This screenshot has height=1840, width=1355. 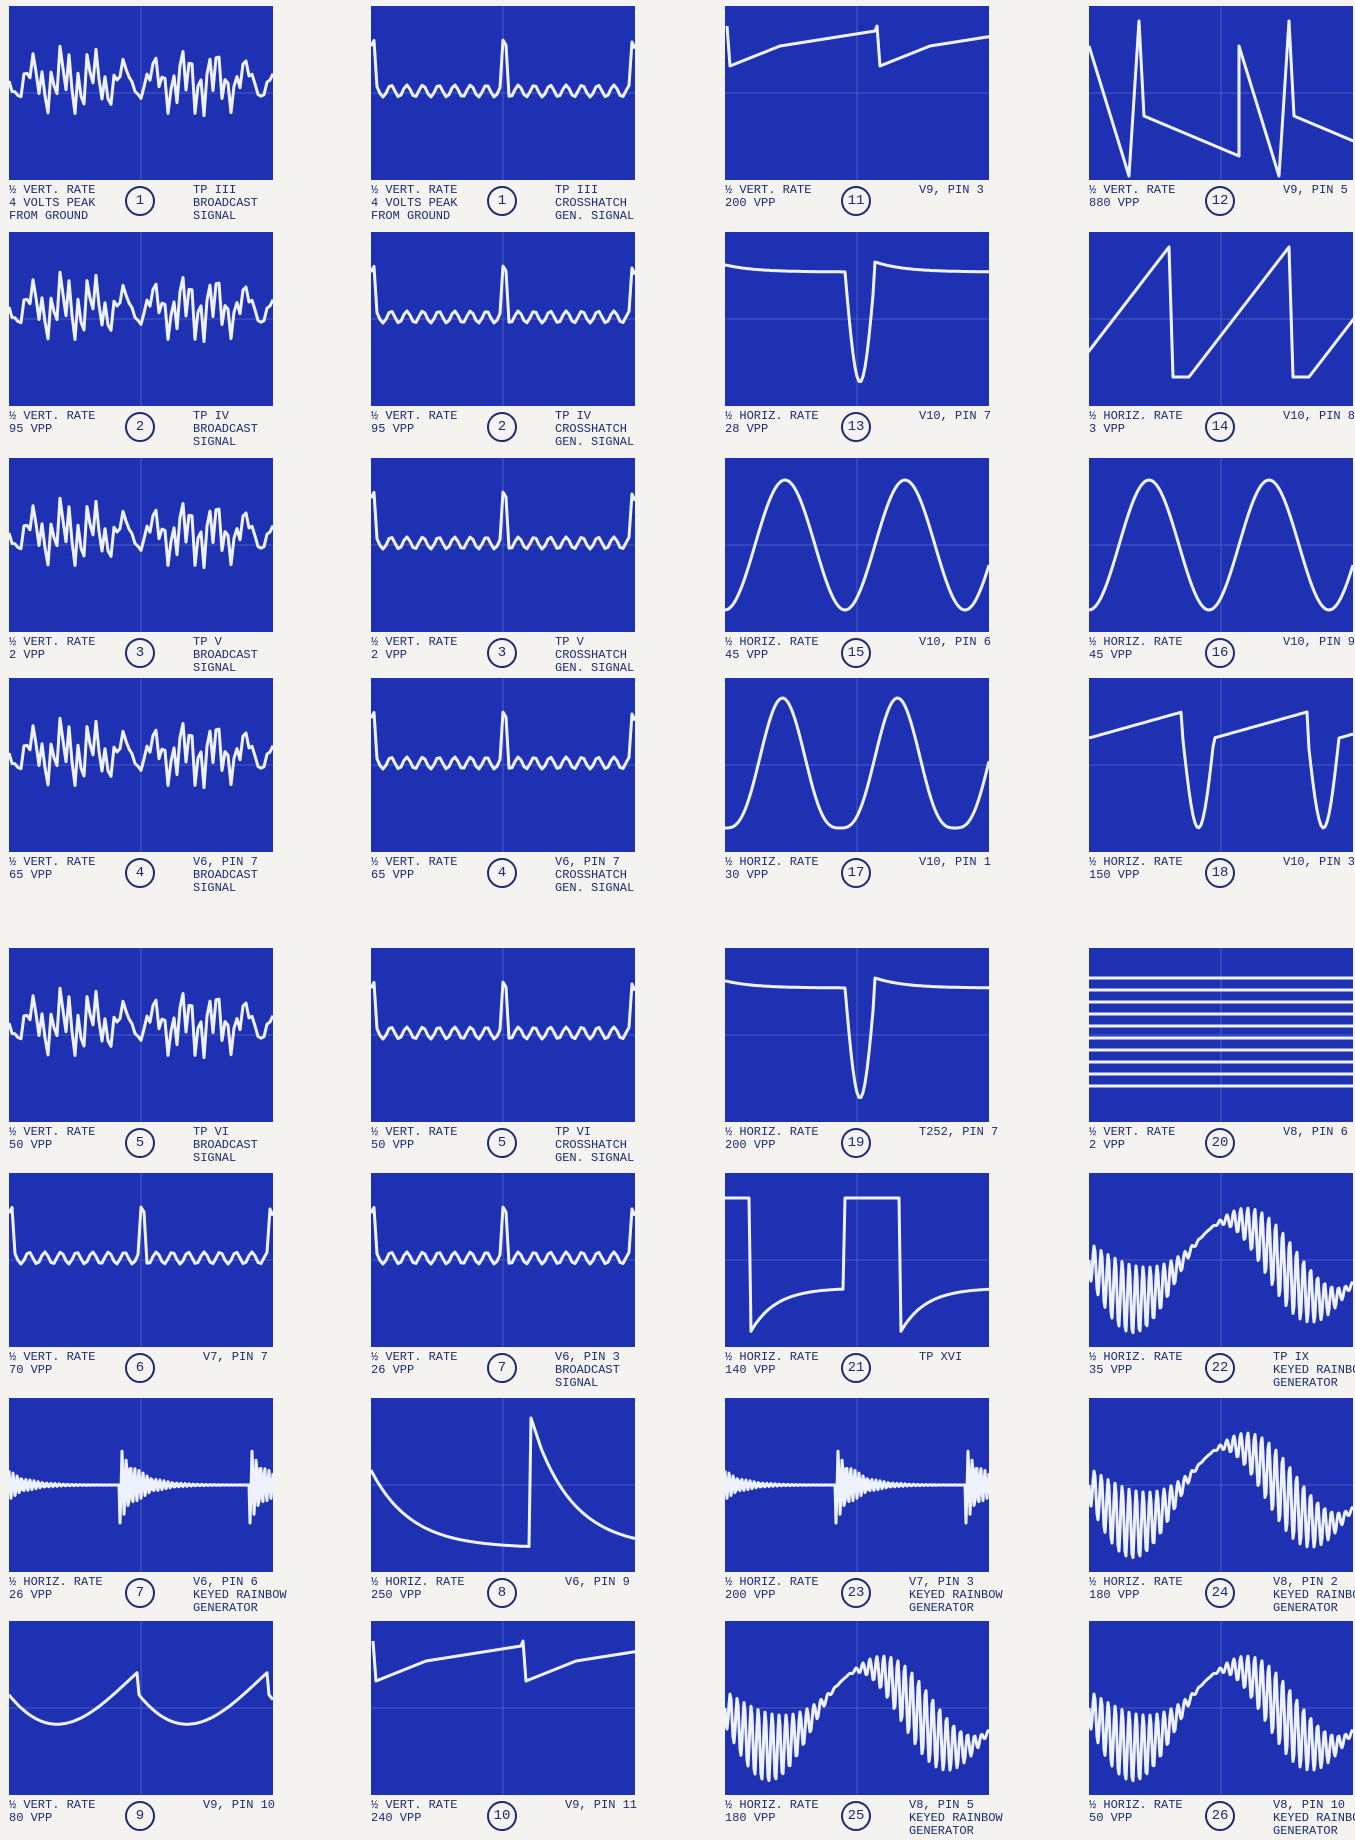 What do you see at coordinates (587, 862) in the screenshot?
I see `caption-line: V6, PIN 7` at bounding box center [587, 862].